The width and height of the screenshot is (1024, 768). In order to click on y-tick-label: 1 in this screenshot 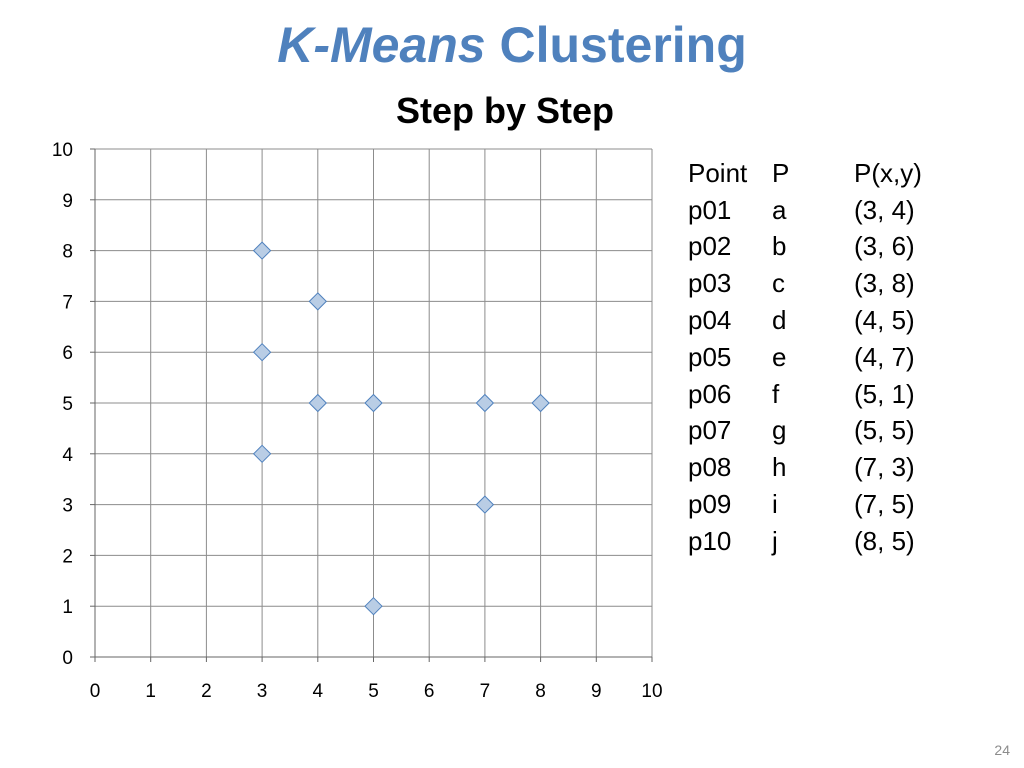, I will do `click(67, 607)`.